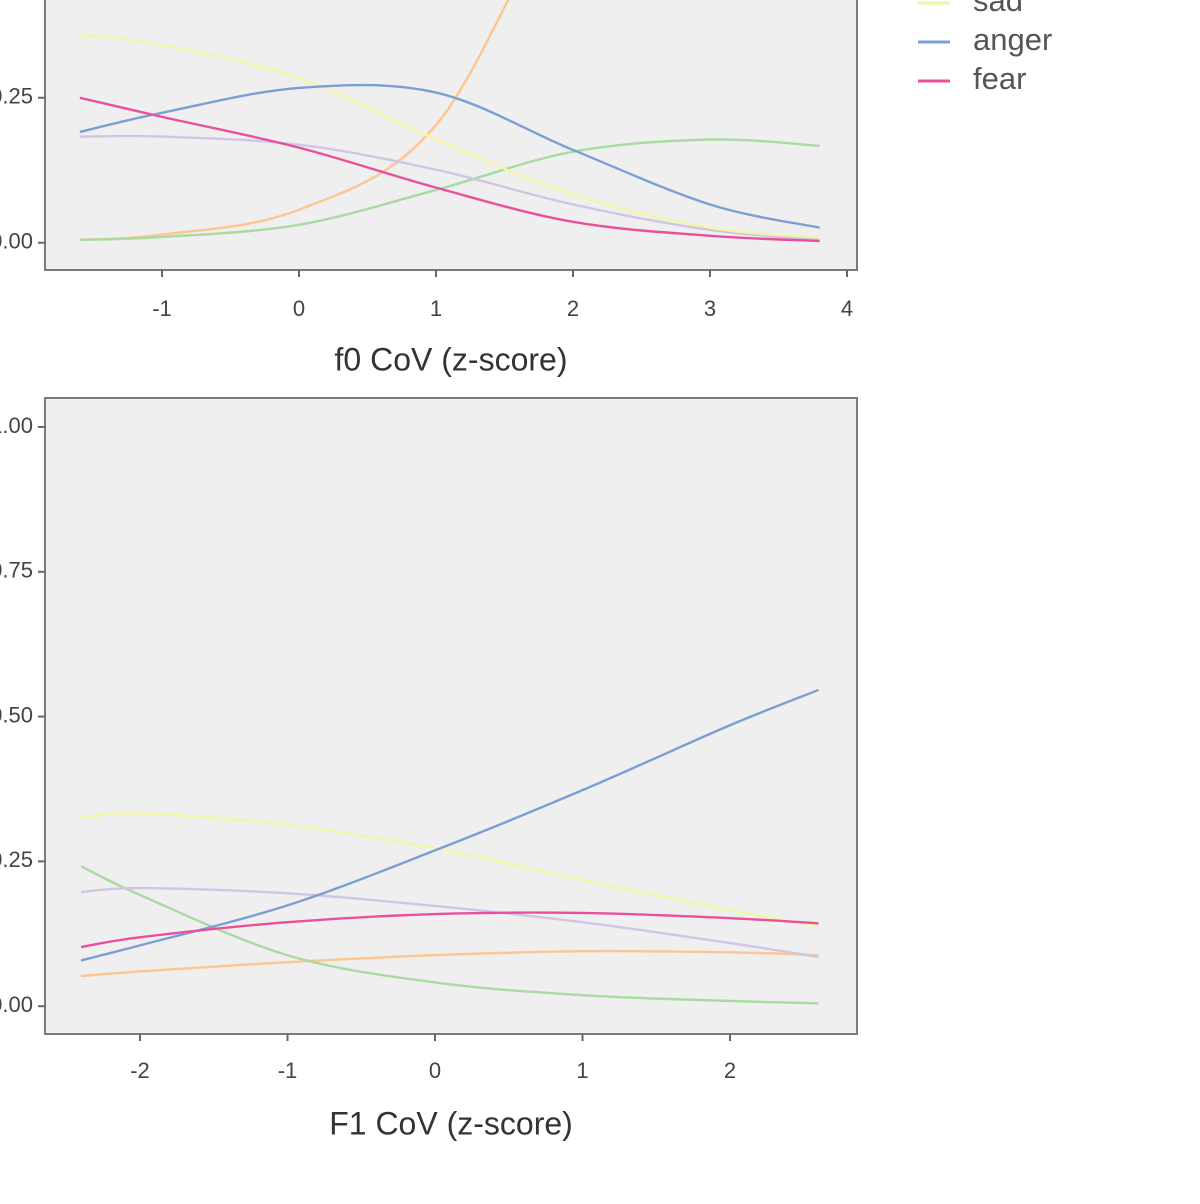 Image resolution: width=1200 pixels, height=1204 pixels. Describe the element at coordinates (451, 1123) in the screenshot. I see `x-axis-title: F1 CoV (z-score)` at that location.